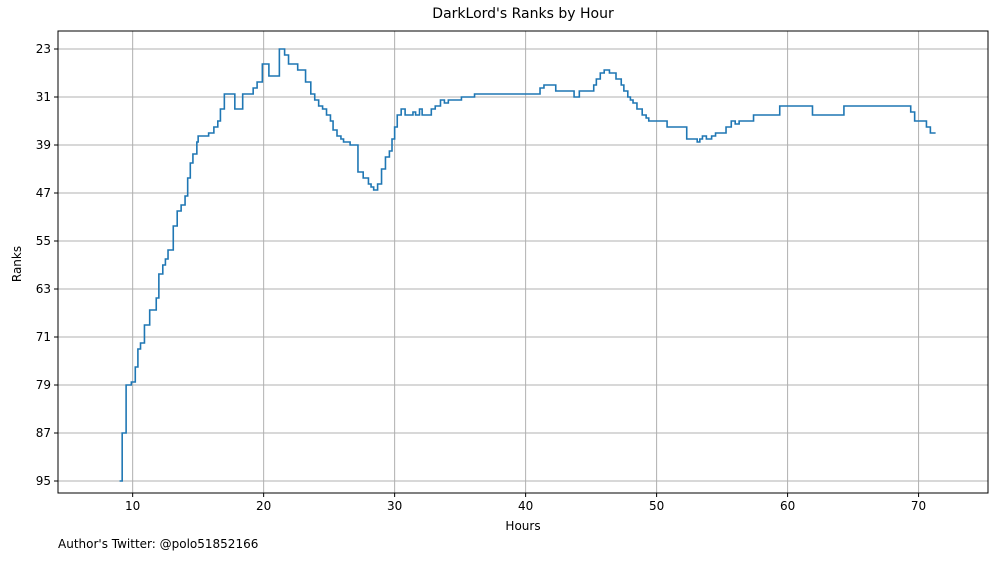 The height and width of the screenshot is (562, 997). I want to click on y-tick-label: 23, so click(43, 49).